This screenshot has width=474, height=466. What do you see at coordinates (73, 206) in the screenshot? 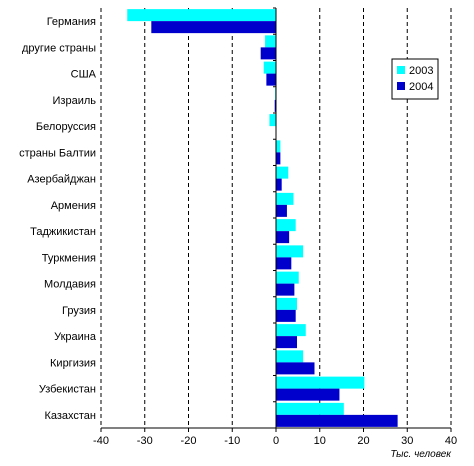
I see `category-label: Армения` at bounding box center [73, 206].